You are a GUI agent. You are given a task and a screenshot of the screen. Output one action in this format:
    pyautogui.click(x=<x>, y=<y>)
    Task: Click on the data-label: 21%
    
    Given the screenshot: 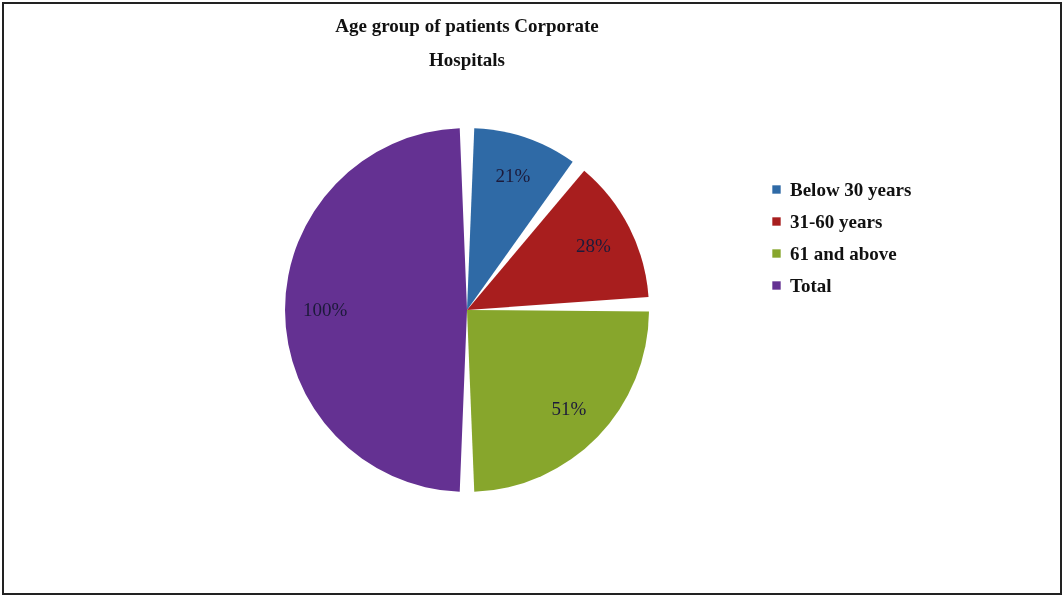 What is the action you would take?
    pyautogui.click(x=513, y=175)
    